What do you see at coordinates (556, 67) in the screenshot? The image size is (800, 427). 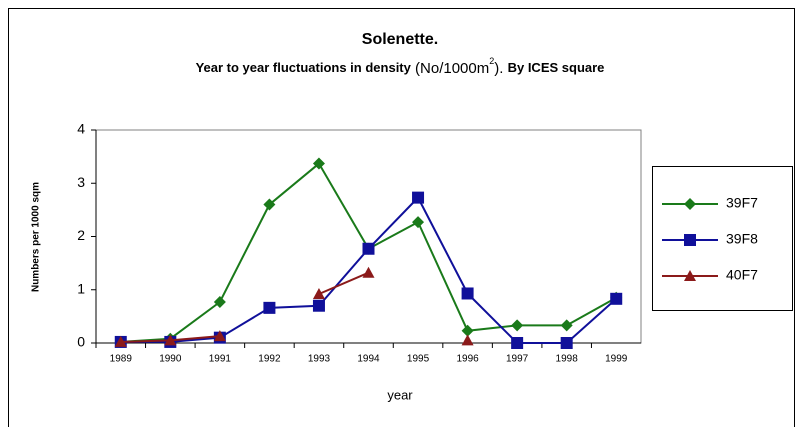 I see `subtitle-part: By ICES square` at bounding box center [556, 67].